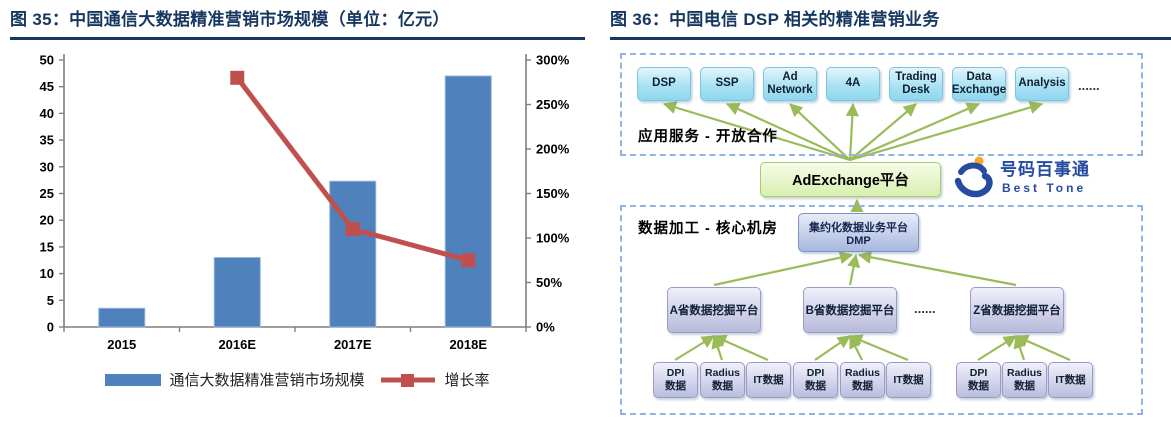 This screenshot has width=1171, height=424. What do you see at coordinates (768, 380) in the screenshot?
I see `data-source-box-a-it: IT数据` at bounding box center [768, 380].